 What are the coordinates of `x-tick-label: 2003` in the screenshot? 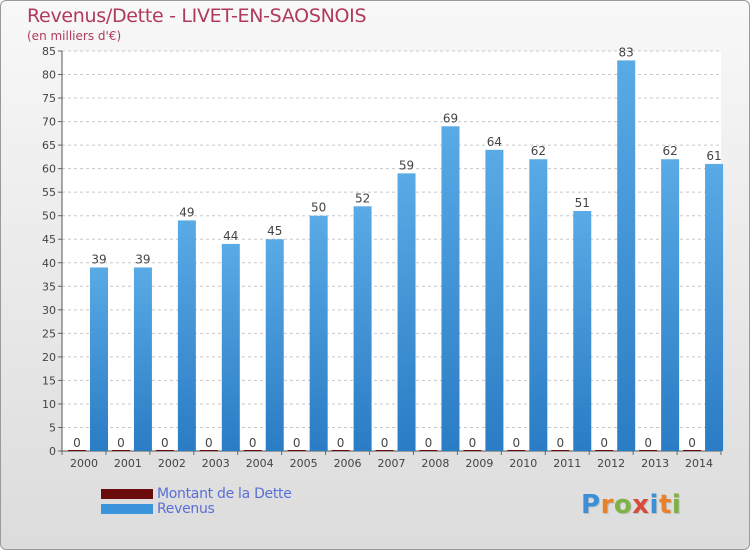 It's located at (216, 463).